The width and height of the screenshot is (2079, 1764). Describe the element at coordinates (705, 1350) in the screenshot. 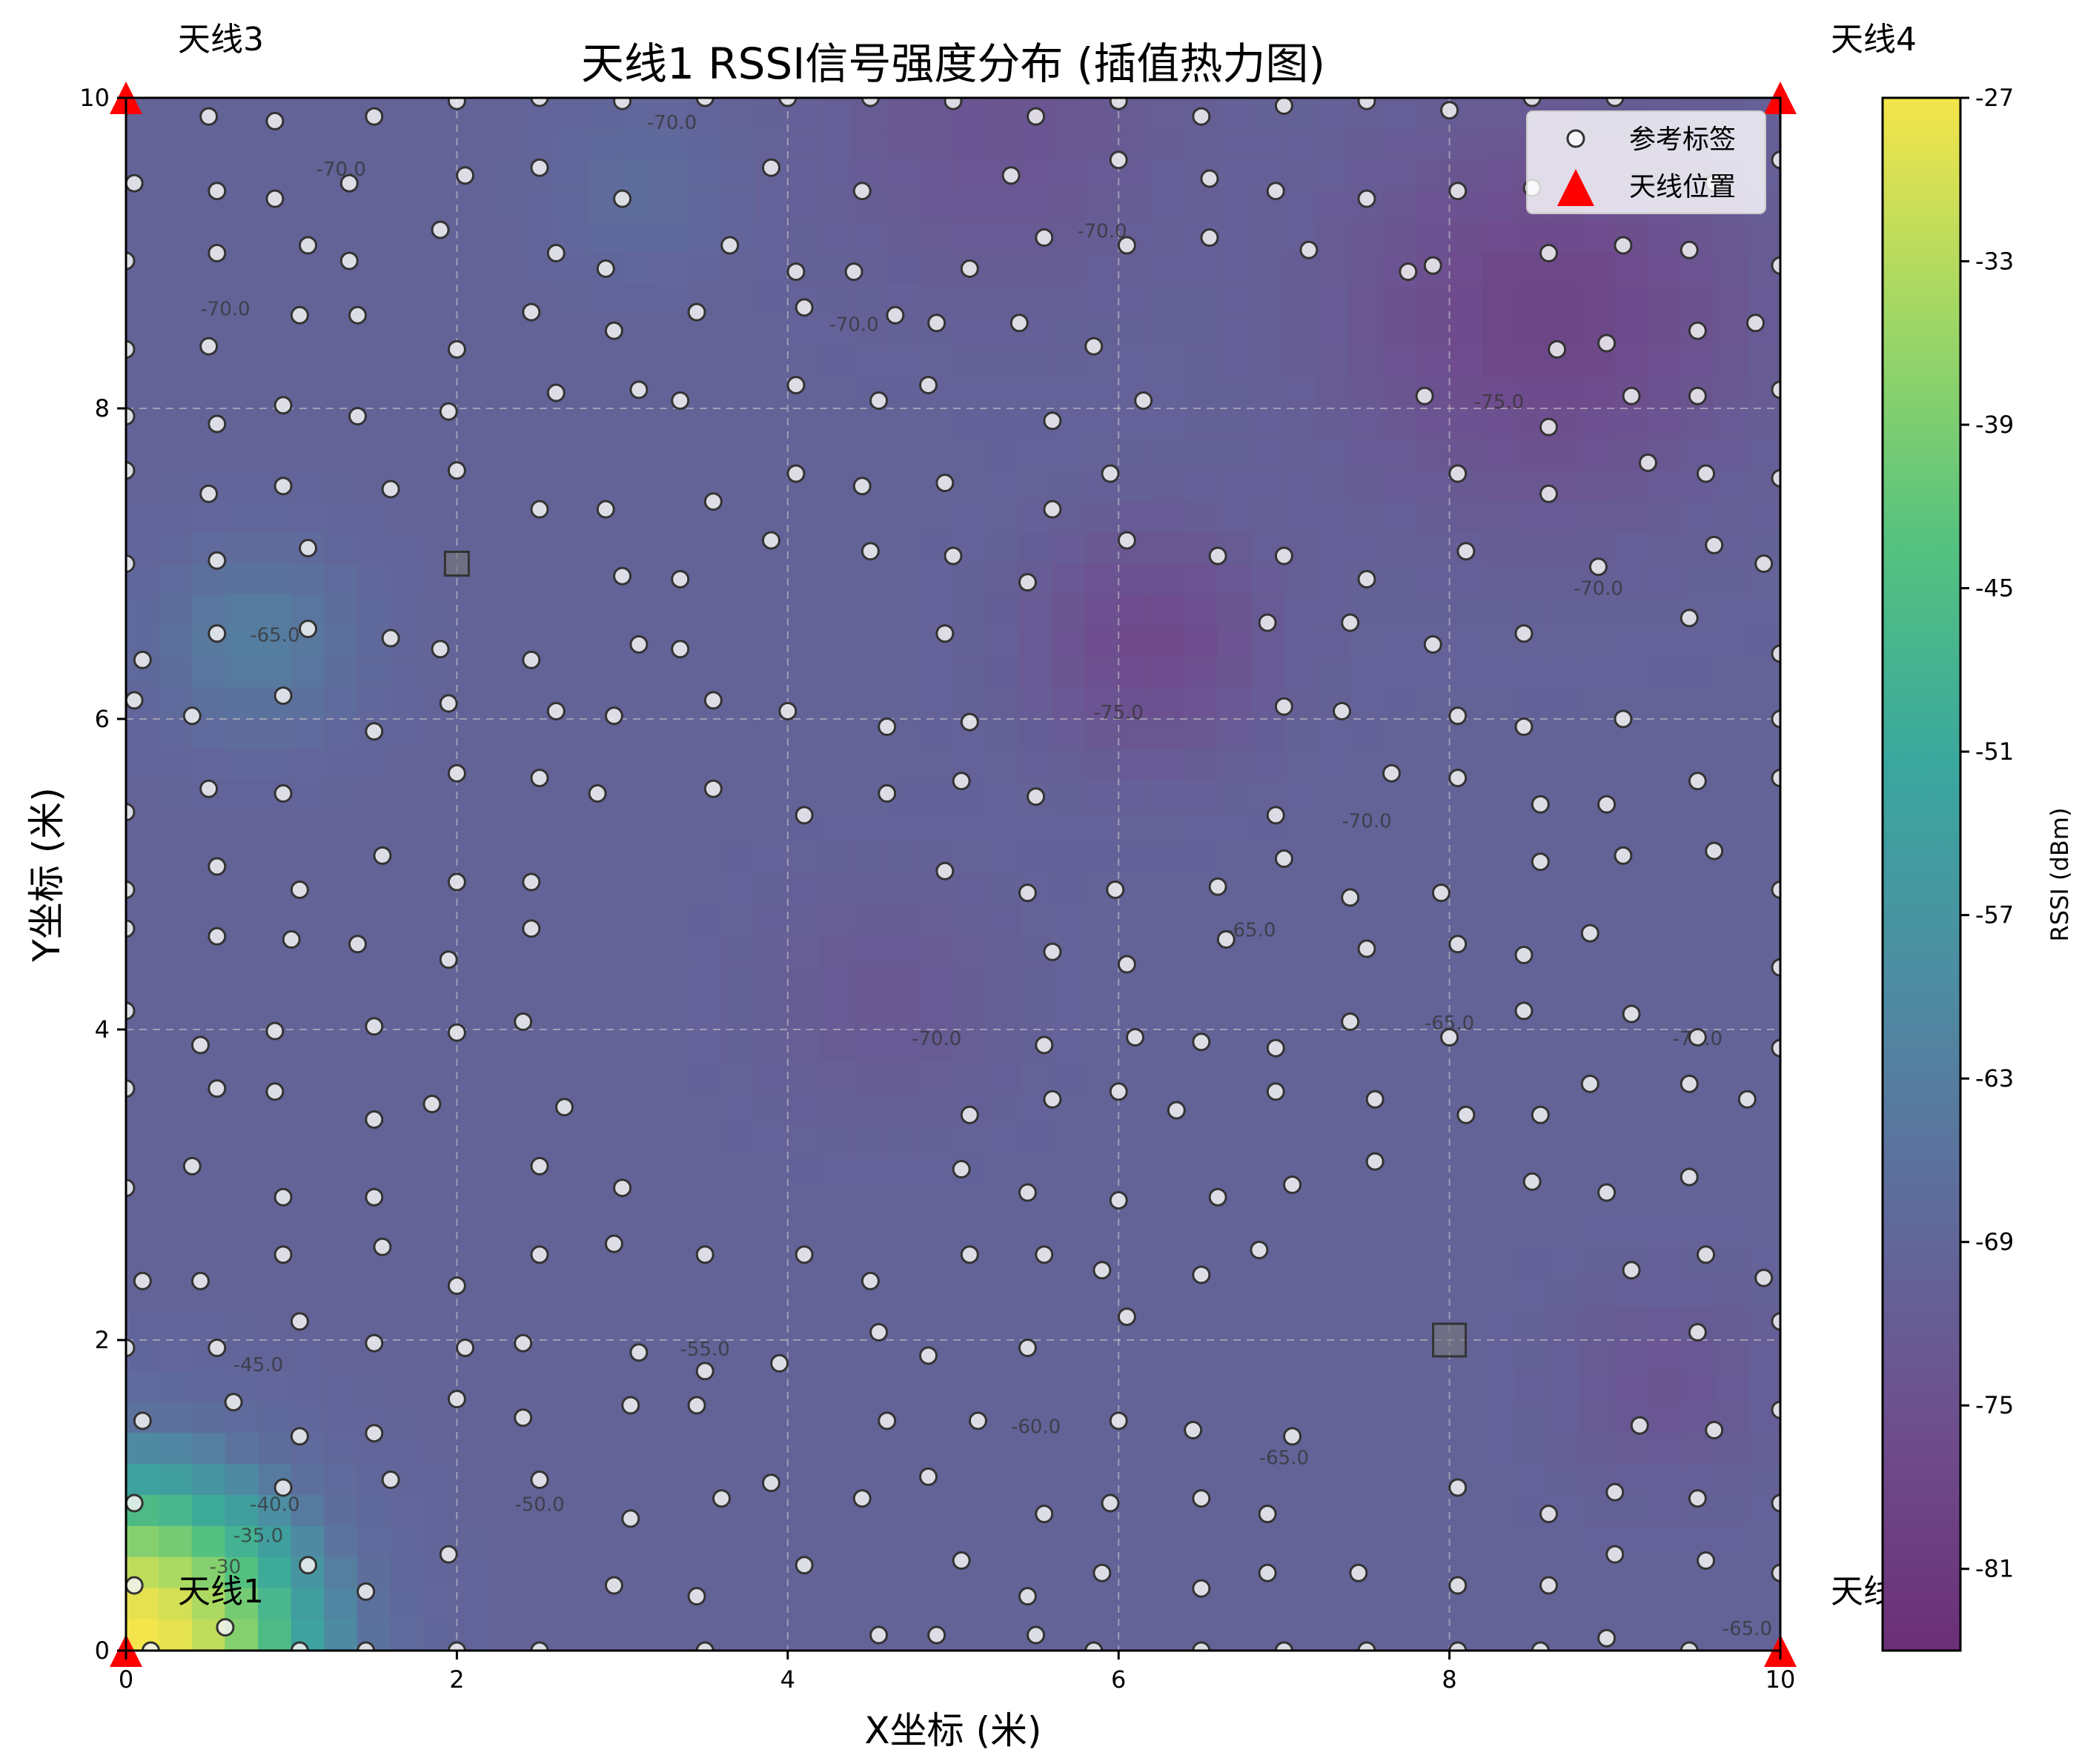

I see `contour-label: -55.0` at that location.